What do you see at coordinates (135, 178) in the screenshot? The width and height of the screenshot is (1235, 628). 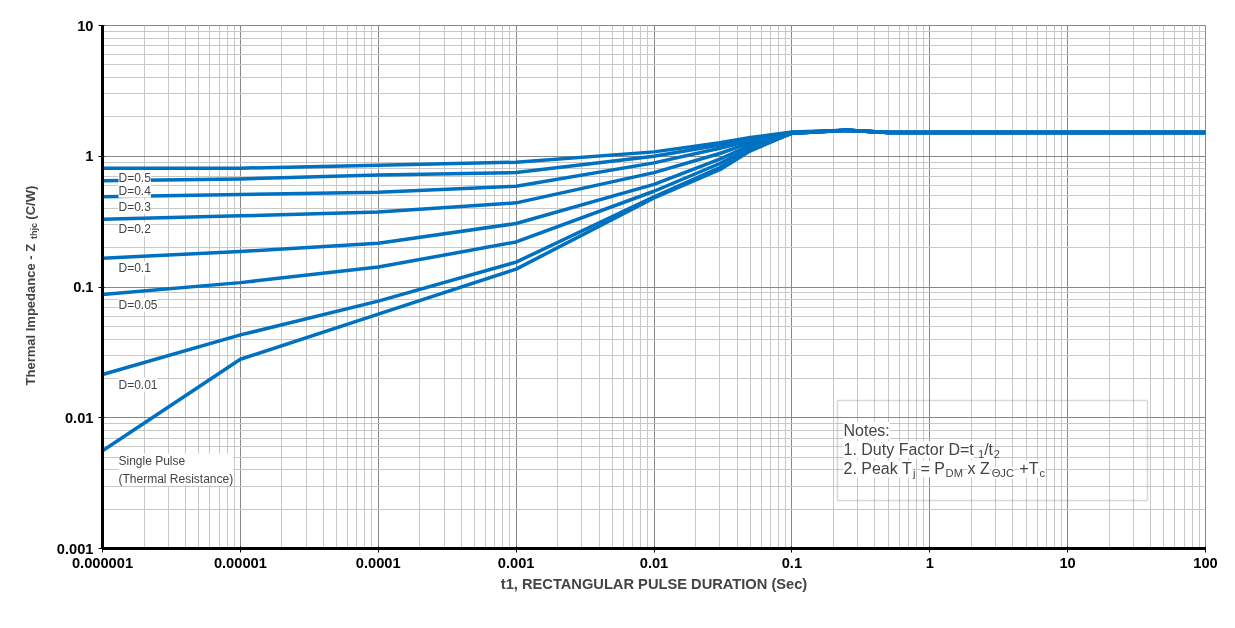 I see `series-label: D=0.5` at bounding box center [135, 178].